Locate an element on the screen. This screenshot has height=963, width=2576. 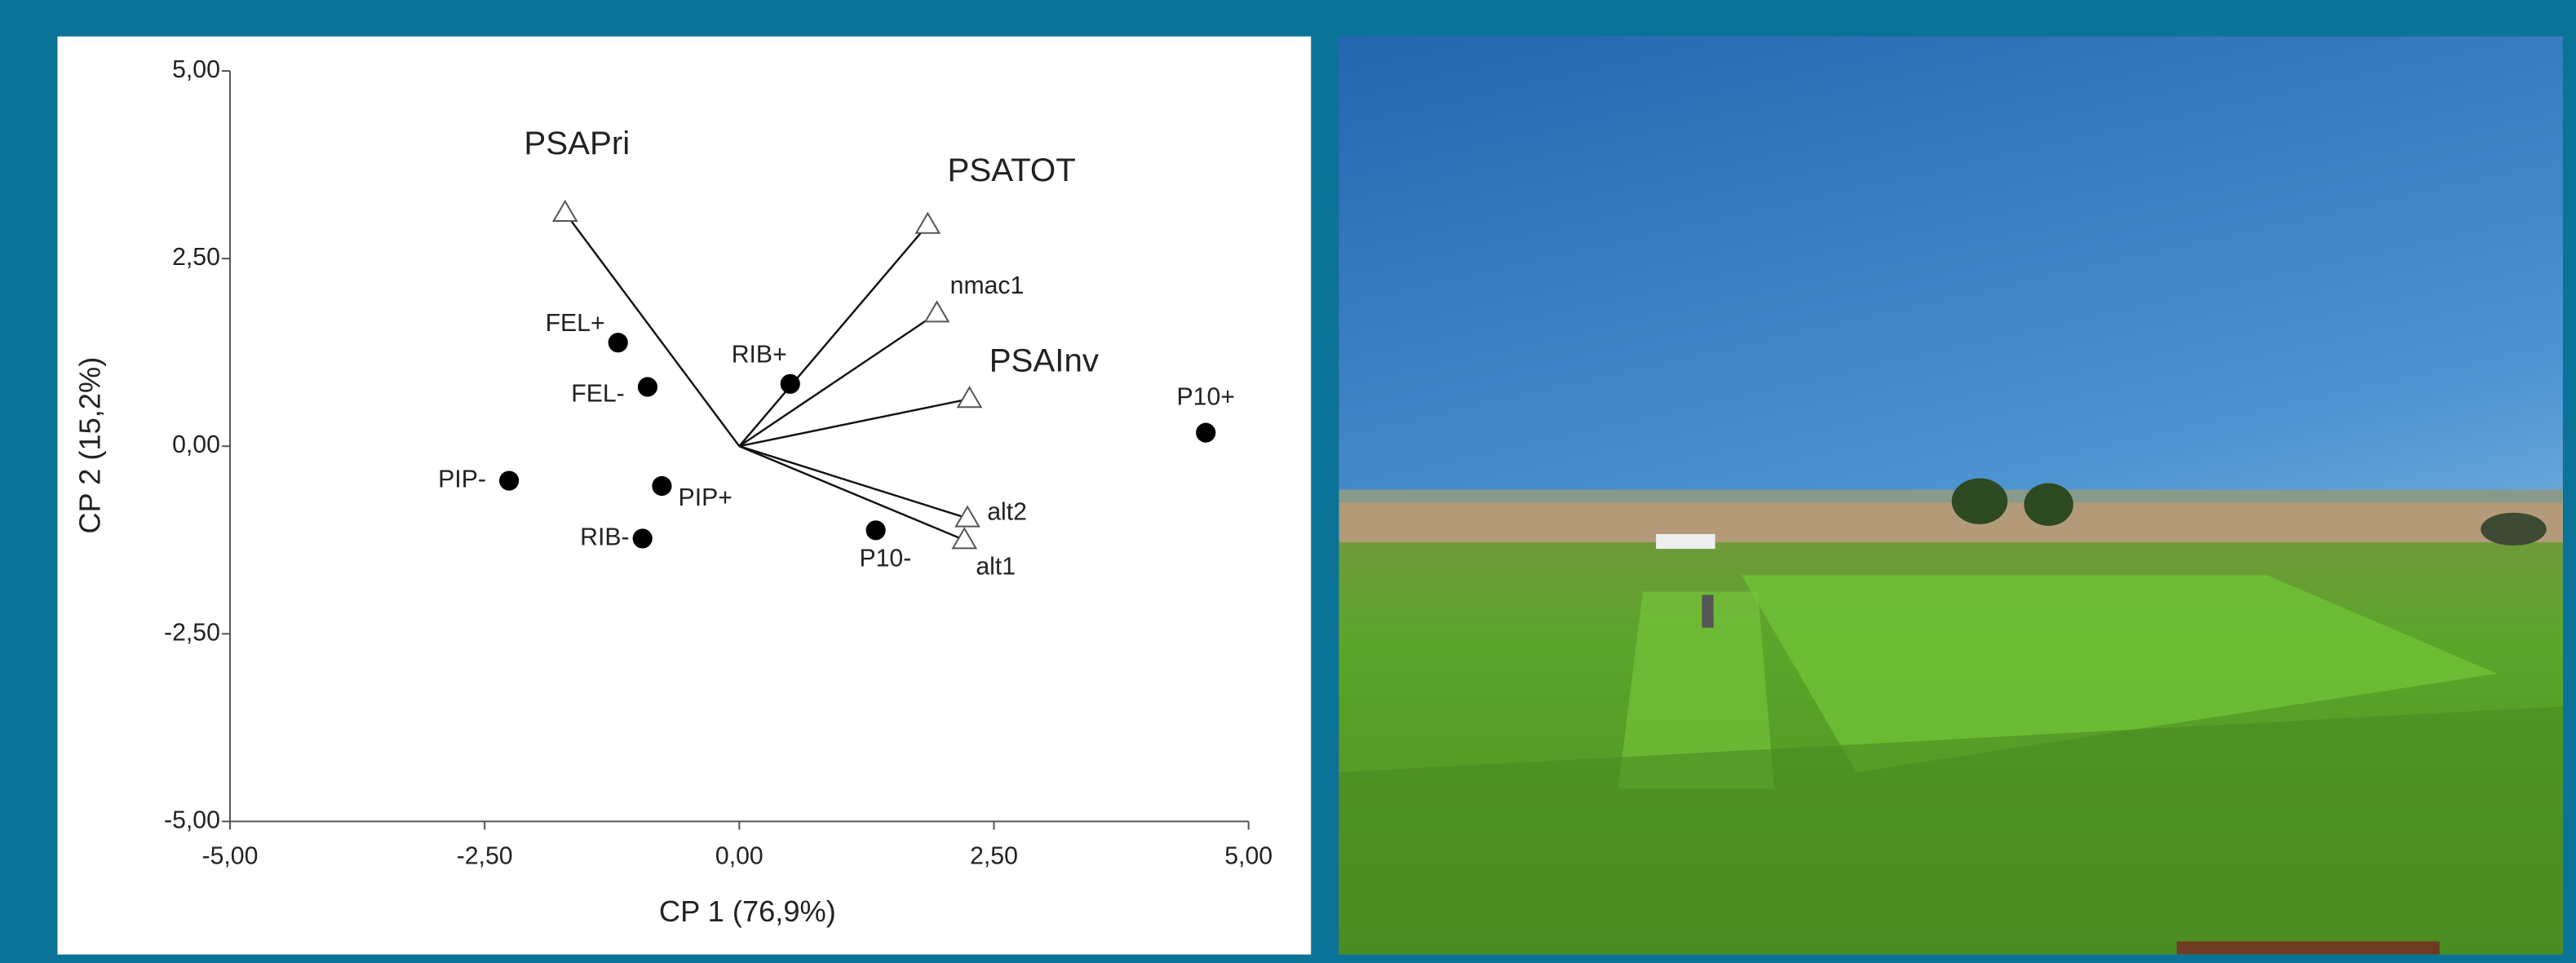
vector-label: alt2 is located at coordinates (1007, 512).